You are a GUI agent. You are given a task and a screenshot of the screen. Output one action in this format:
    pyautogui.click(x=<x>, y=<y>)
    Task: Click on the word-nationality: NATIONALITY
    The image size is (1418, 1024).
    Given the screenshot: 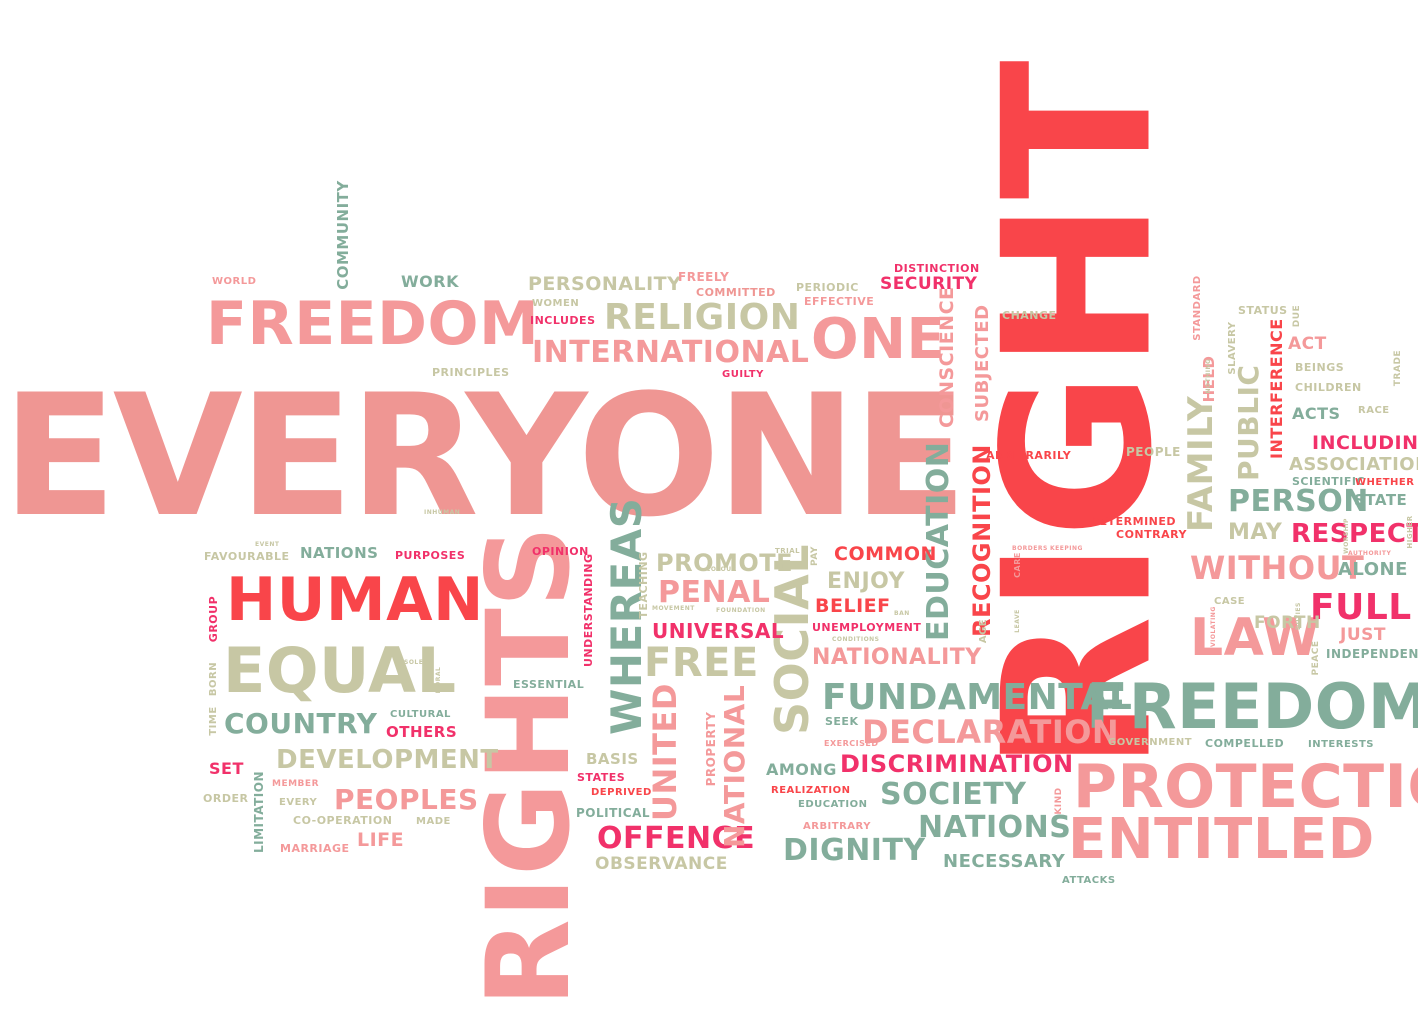 What is the action you would take?
    pyautogui.click(x=897, y=657)
    